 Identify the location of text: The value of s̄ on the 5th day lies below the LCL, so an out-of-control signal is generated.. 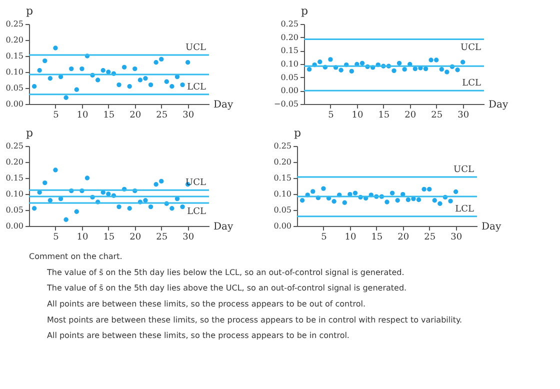
(225, 272).